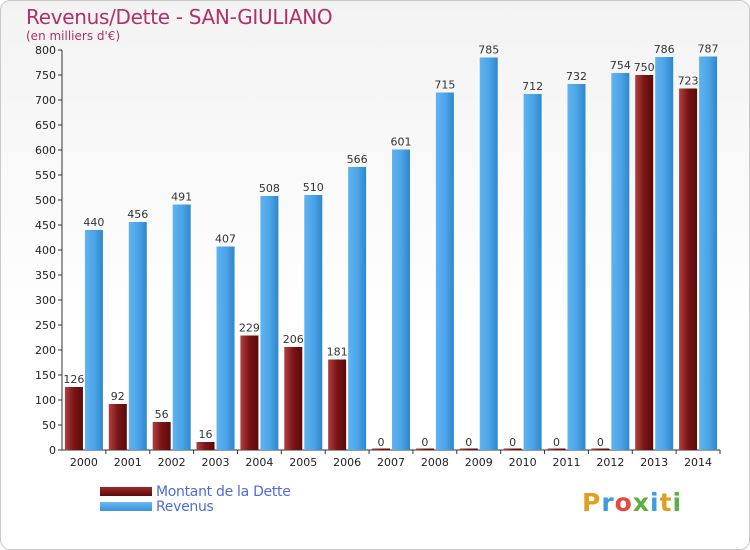 The height and width of the screenshot is (550, 750). What do you see at coordinates (347, 462) in the screenshot?
I see `x-tick-label: 2006` at bounding box center [347, 462].